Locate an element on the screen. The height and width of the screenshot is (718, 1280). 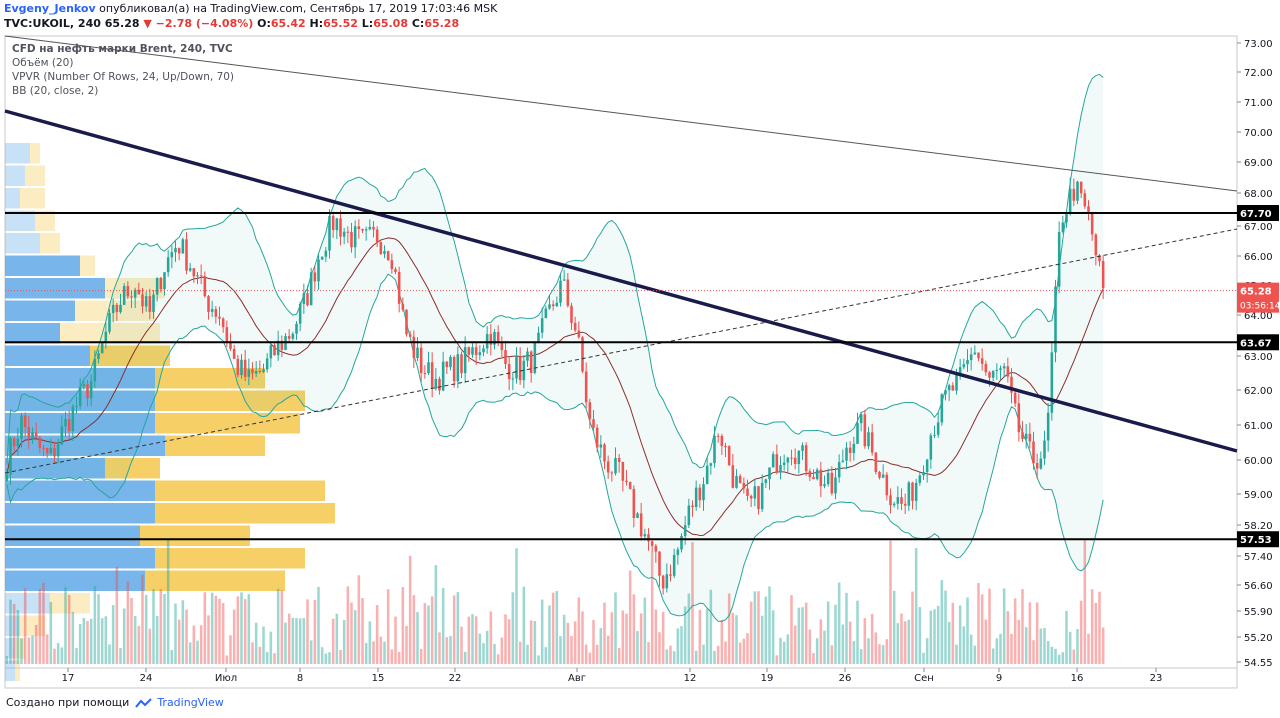
legend-vpvr: VPVR (Number Of Rows, 24, Up/Down, 70) is located at coordinates (123, 77).